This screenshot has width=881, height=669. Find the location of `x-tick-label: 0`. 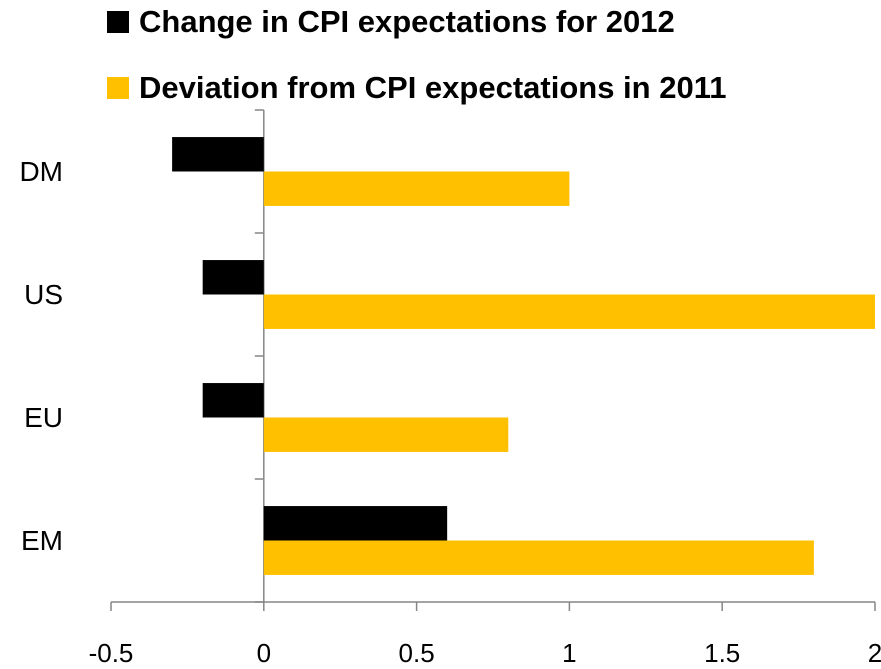

x-tick-label: 0 is located at coordinates (264, 653).